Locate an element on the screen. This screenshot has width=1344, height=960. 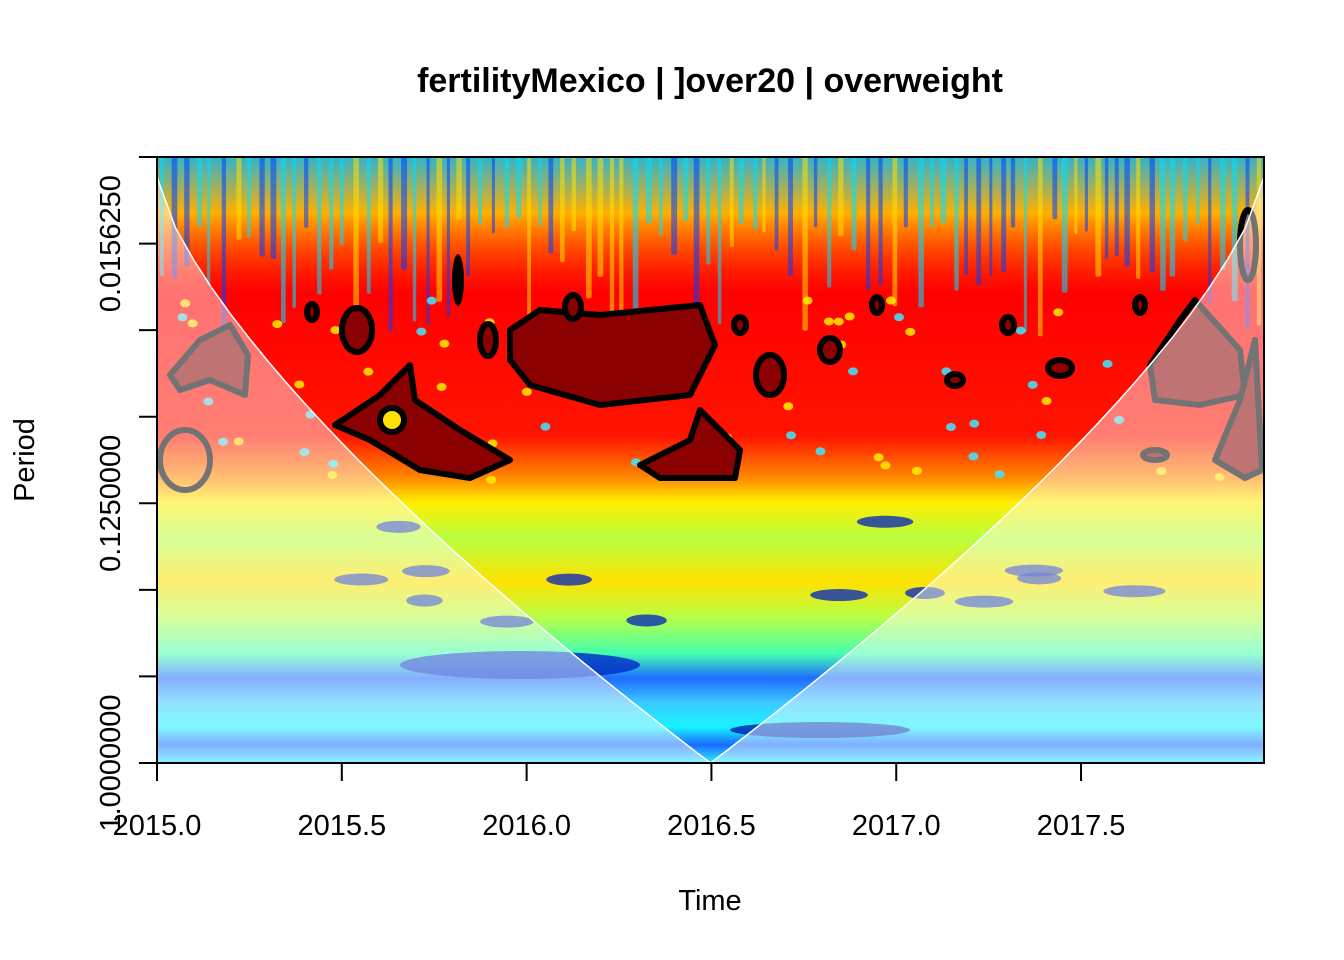
low-power-band is located at coordinates (820, 730).